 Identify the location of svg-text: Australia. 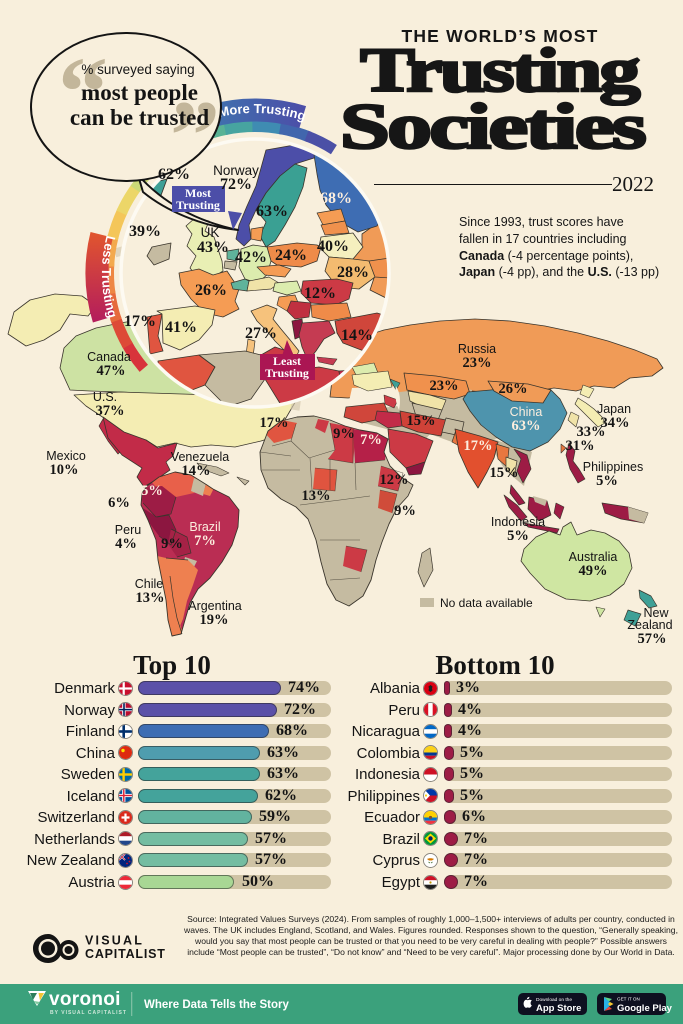
(593, 557).